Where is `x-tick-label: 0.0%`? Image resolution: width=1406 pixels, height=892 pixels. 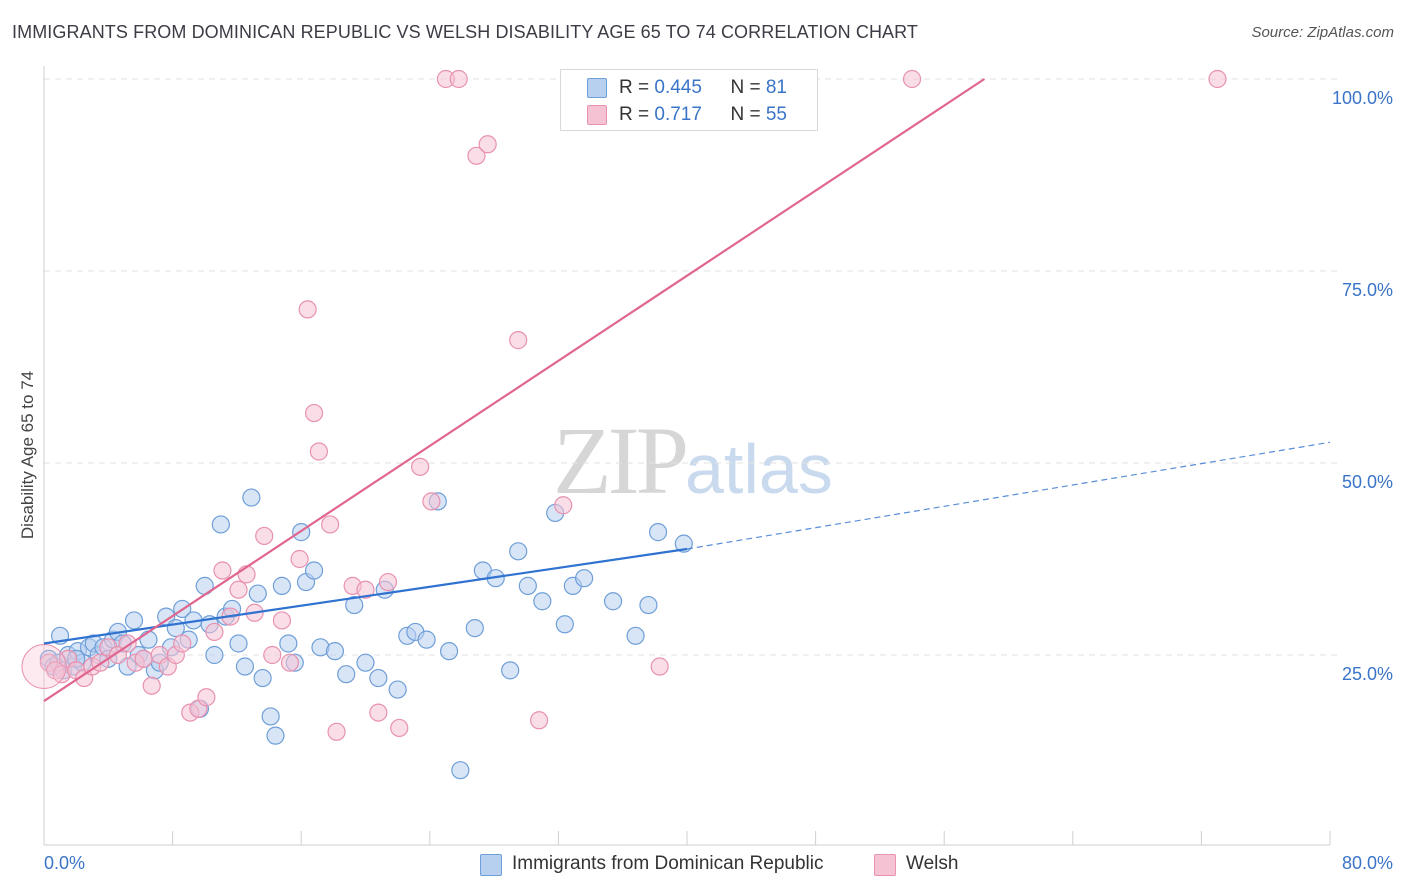
x-tick-label: 0.0% is located at coordinates (64, 863).